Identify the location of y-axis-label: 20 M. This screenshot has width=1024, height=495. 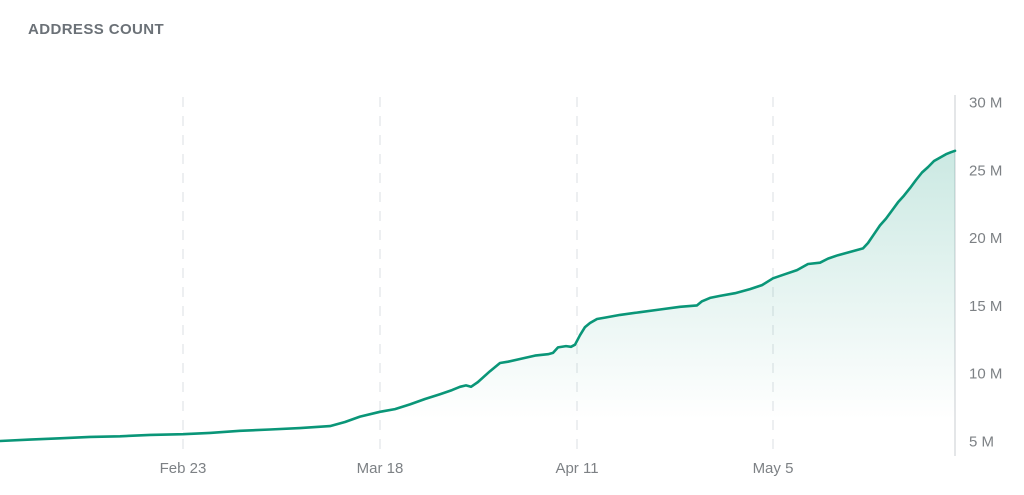
(985, 238).